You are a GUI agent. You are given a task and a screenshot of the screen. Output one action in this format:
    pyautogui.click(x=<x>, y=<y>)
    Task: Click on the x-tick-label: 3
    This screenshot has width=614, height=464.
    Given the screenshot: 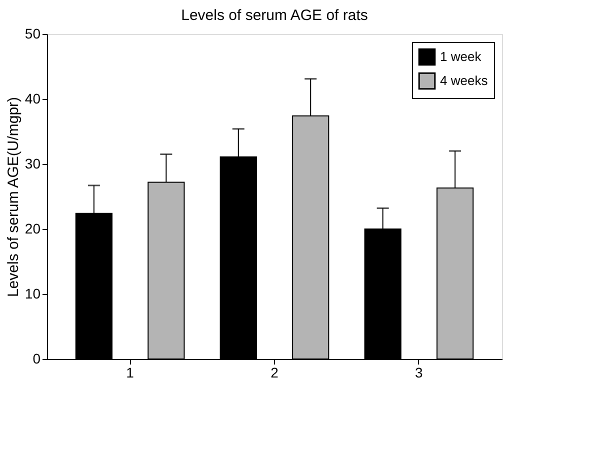 What is the action you would take?
    pyautogui.click(x=419, y=372)
    